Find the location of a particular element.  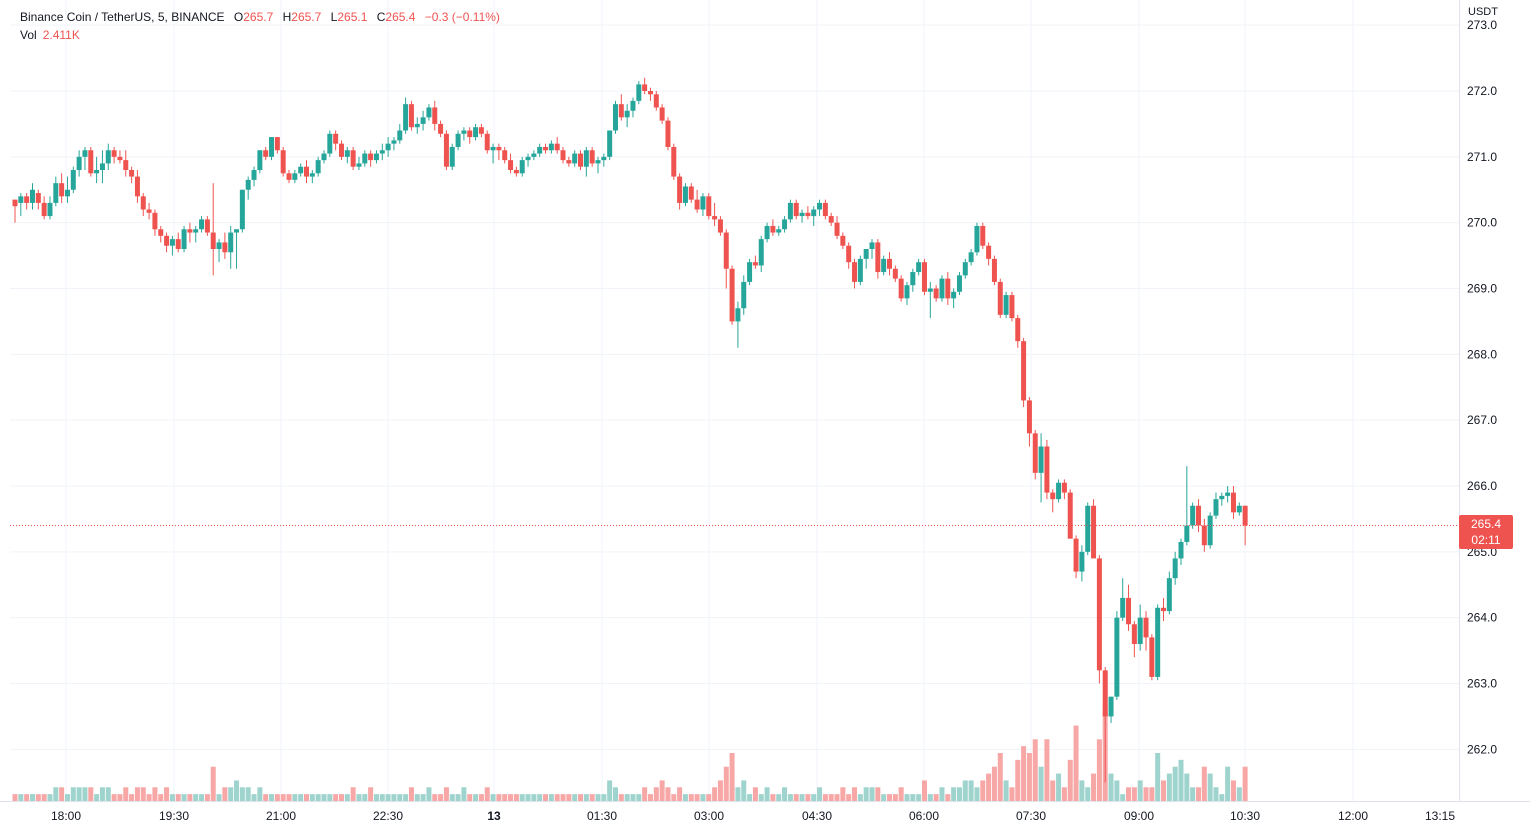

currency-label: USDT is located at coordinates (1483, 12).